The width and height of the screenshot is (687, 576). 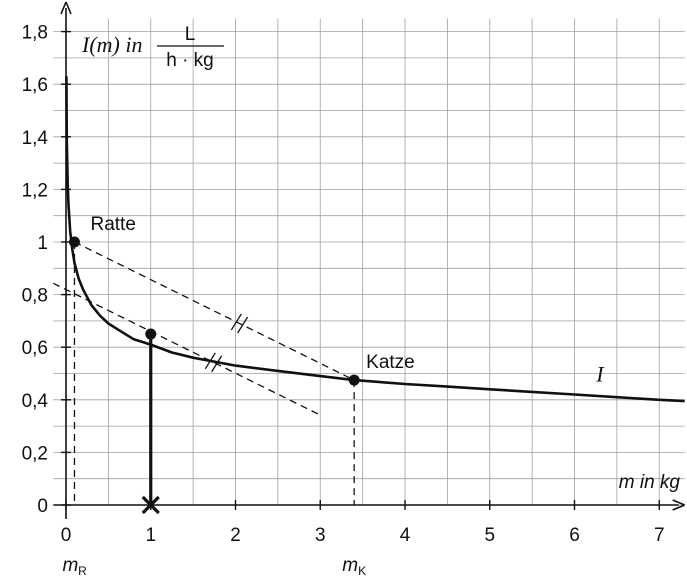 I want to click on y-tick-label-1: 0,2, so click(x=35, y=453).